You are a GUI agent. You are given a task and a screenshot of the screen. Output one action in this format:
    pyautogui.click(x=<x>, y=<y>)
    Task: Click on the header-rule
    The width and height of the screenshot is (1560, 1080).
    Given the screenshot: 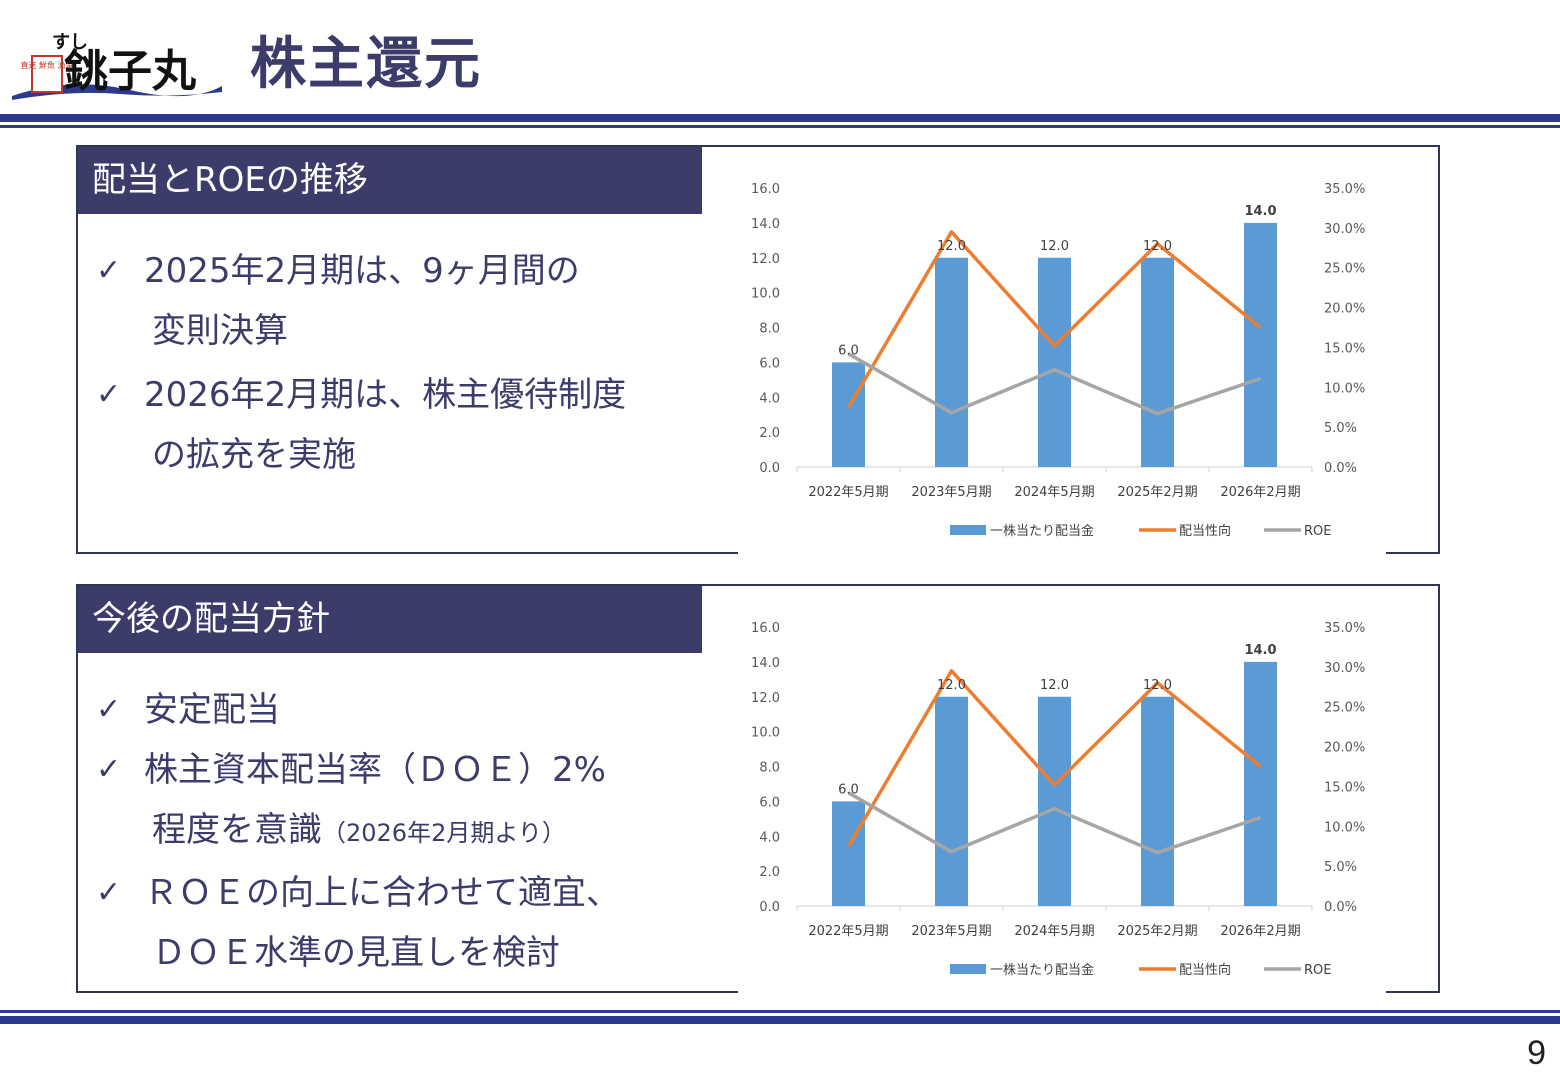 What is the action you would take?
    pyautogui.click(x=780, y=118)
    